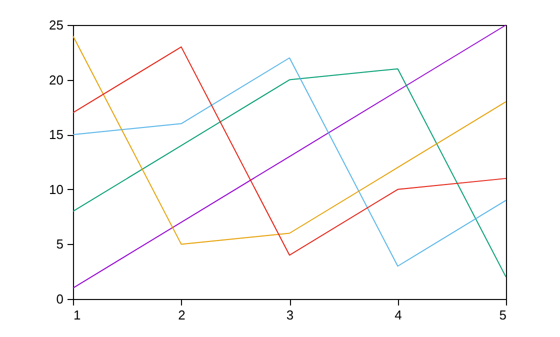 The width and height of the screenshot is (560, 337). What do you see at coordinates (56, 80) in the screenshot?
I see `y-tick-label: 20` at bounding box center [56, 80].